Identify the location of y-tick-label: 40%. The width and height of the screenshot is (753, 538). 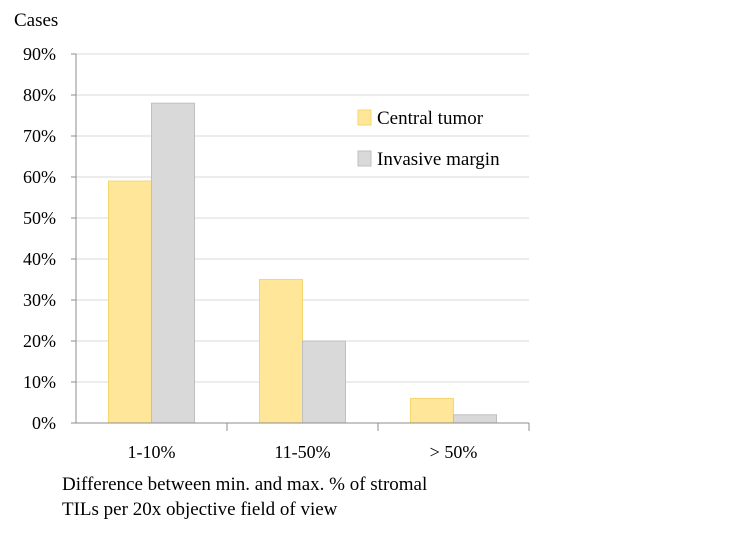
(39, 259).